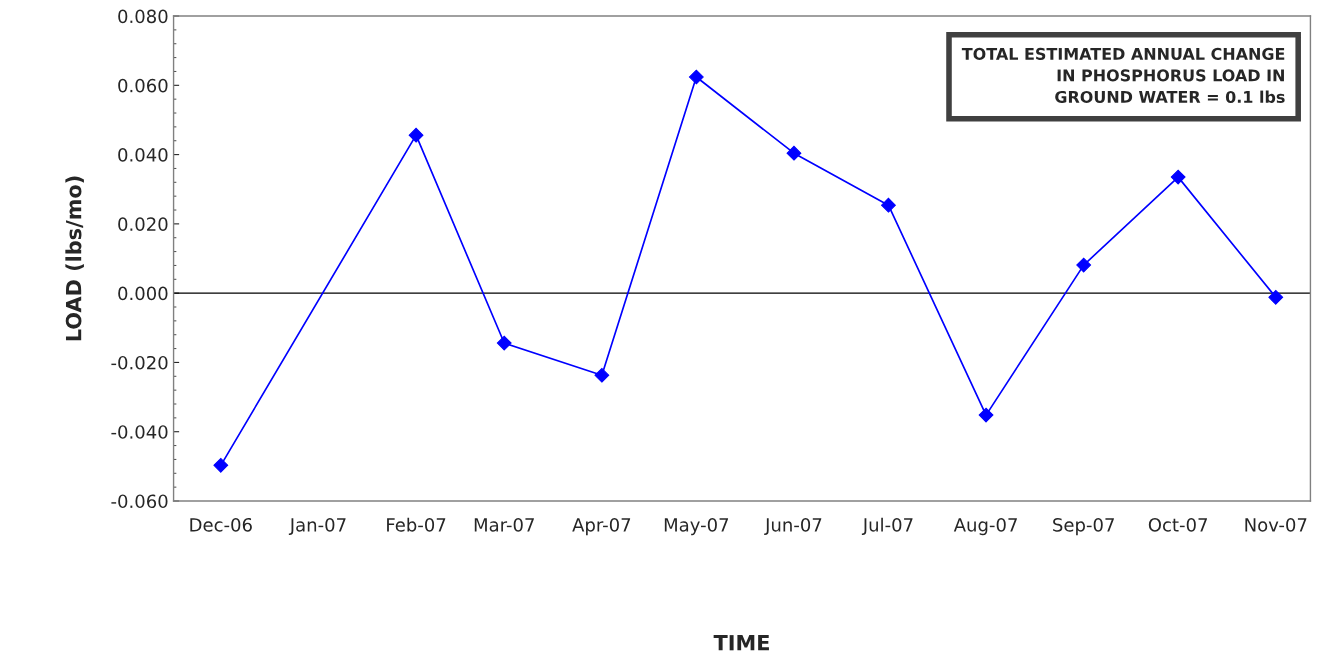  What do you see at coordinates (696, 526) in the screenshot?
I see `x-tick-label: May-07` at bounding box center [696, 526].